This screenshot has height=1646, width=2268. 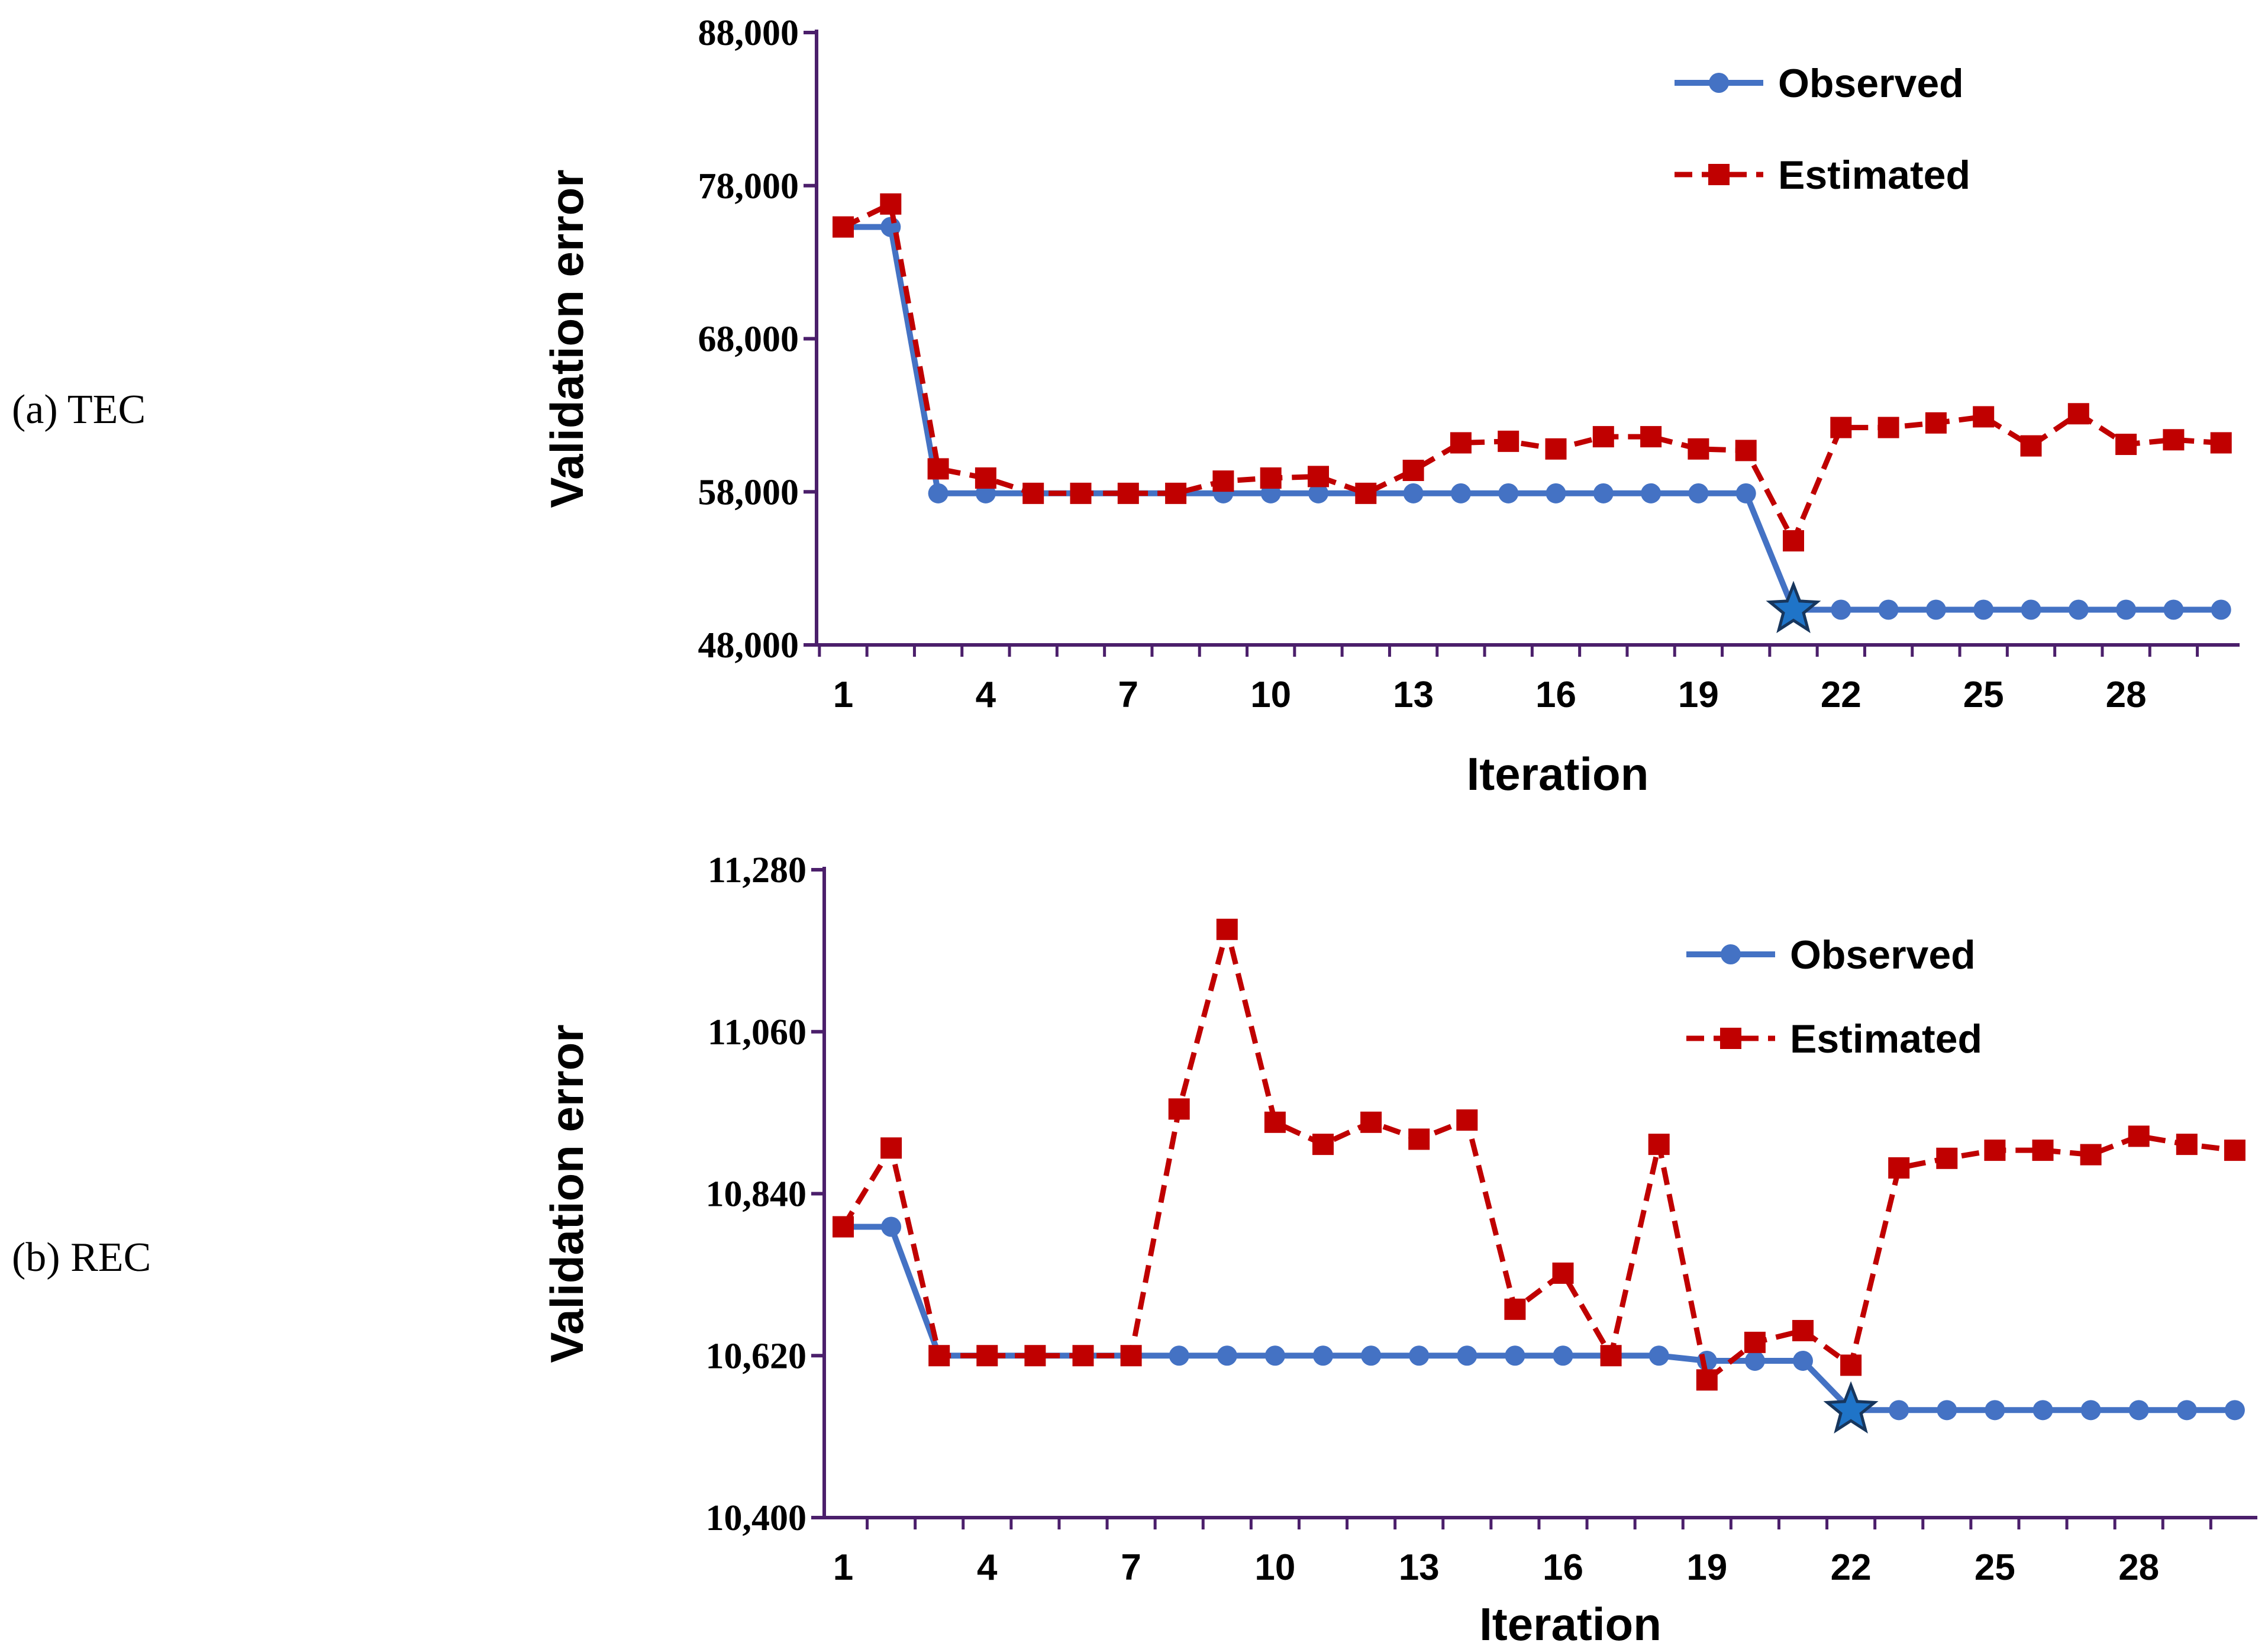 I want to click on panel-label-tec: (a) TEC, so click(x=79, y=410).